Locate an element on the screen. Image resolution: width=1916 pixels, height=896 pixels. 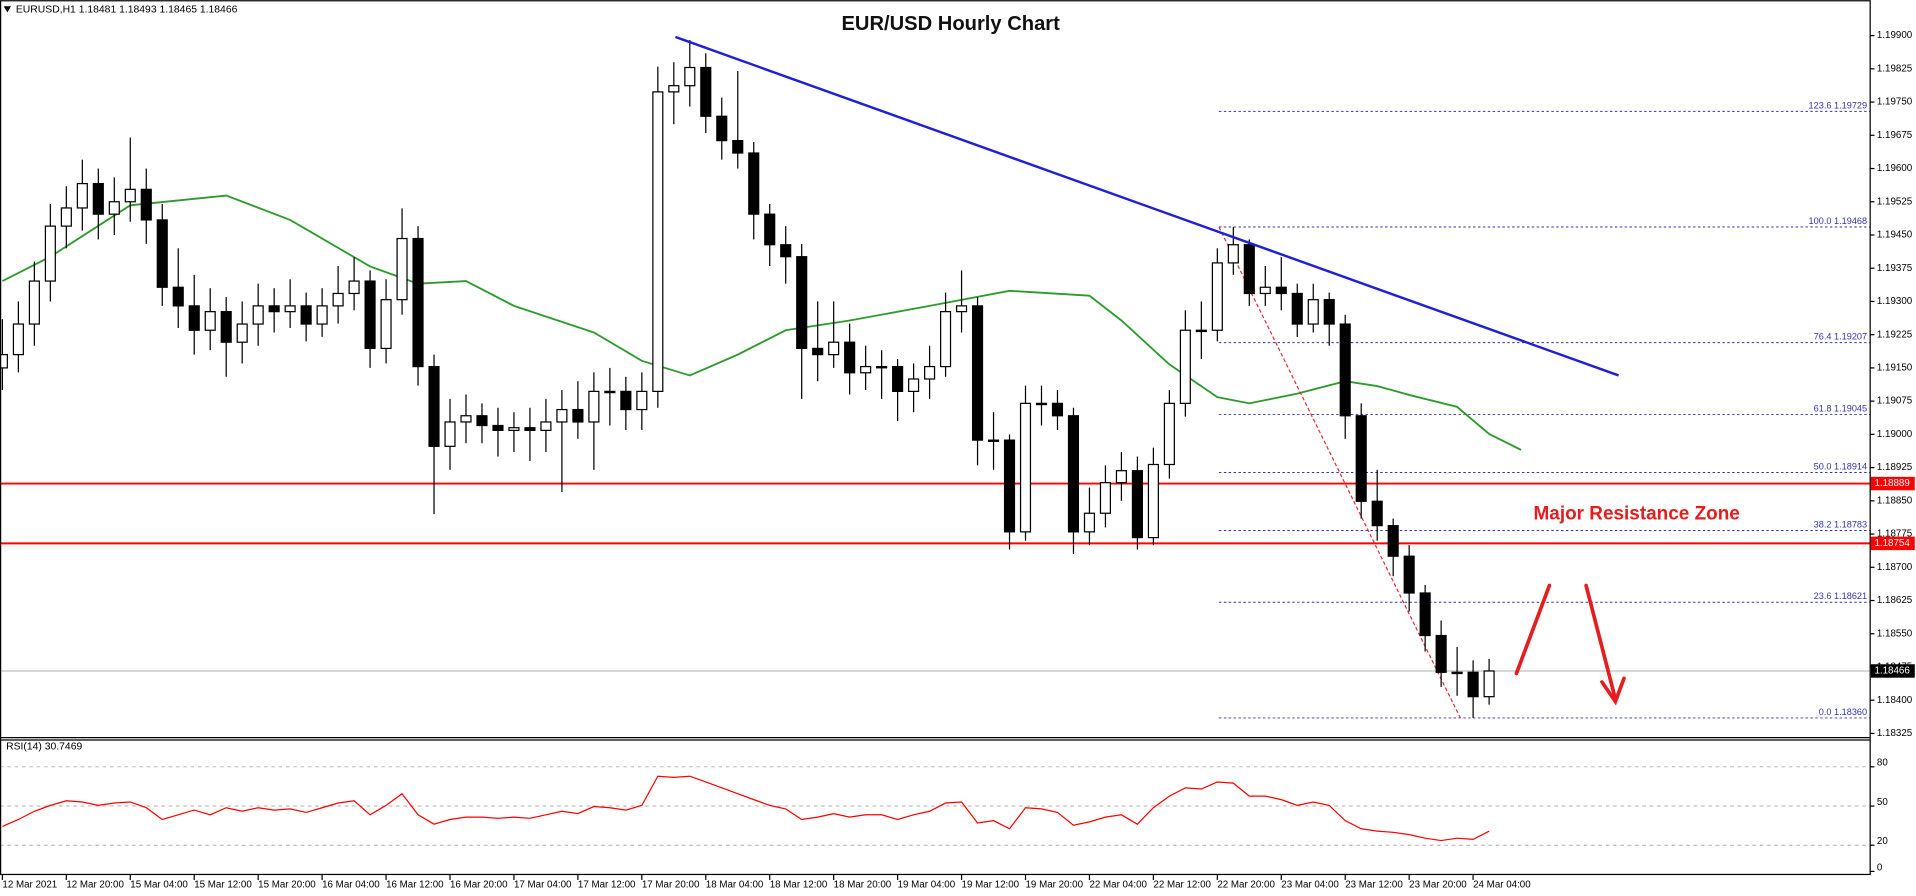
x-tick-label: 18 Mar 20:00 is located at coordinates (863, 884).